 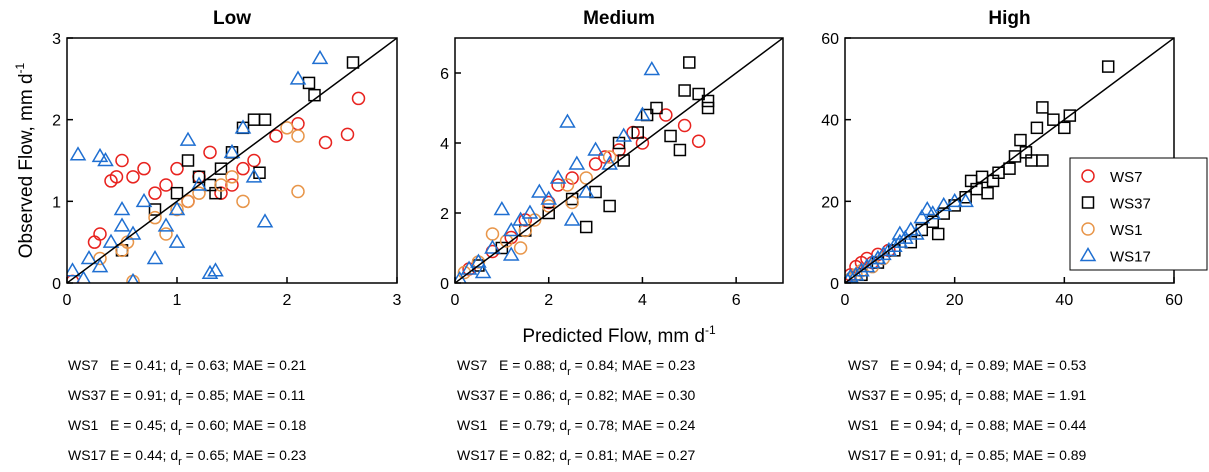 What do you see at coordinates (476, 455) in the screenshot?
I see `stat-site: WS17` at bounding box center [476, 455].